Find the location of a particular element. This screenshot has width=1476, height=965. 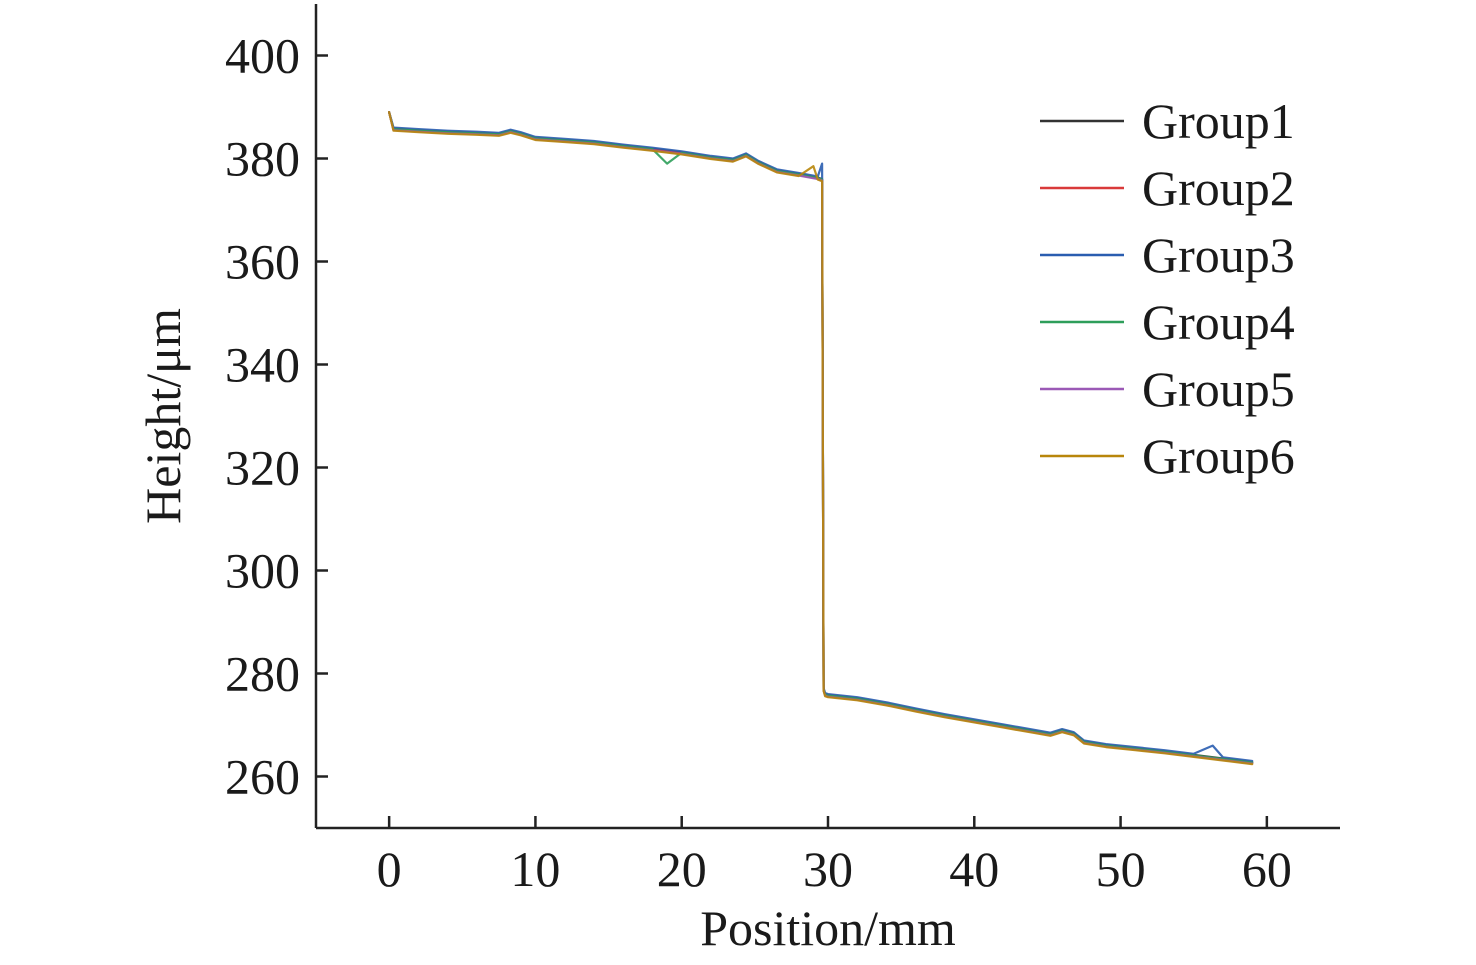

x-axis-title: Position/mm is located at coordinates (828, 928).